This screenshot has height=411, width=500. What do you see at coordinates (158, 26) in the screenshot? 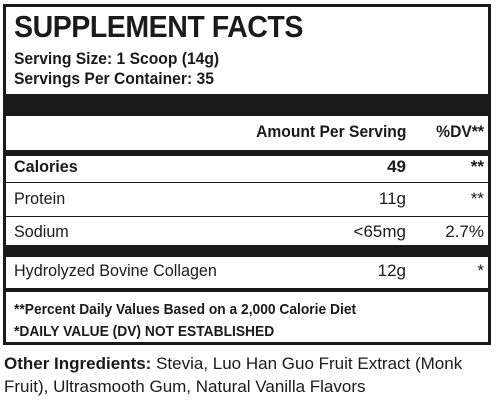
I see `panel-title: SUPPLEMENT FACTS` at bounding box center [158, 26].